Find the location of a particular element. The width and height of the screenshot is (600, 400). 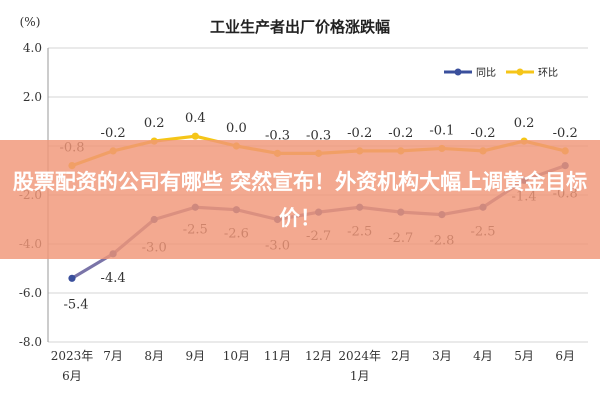

legend-label-mom: 环比 is located at coordinates (548, 73).